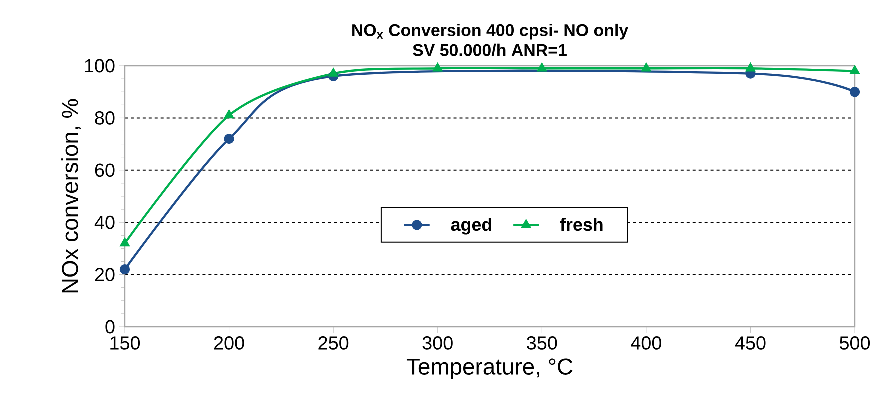  Describe the element at coordinates (110, 327) in the screenshot. I see `y-tick-label: 0` at that location.